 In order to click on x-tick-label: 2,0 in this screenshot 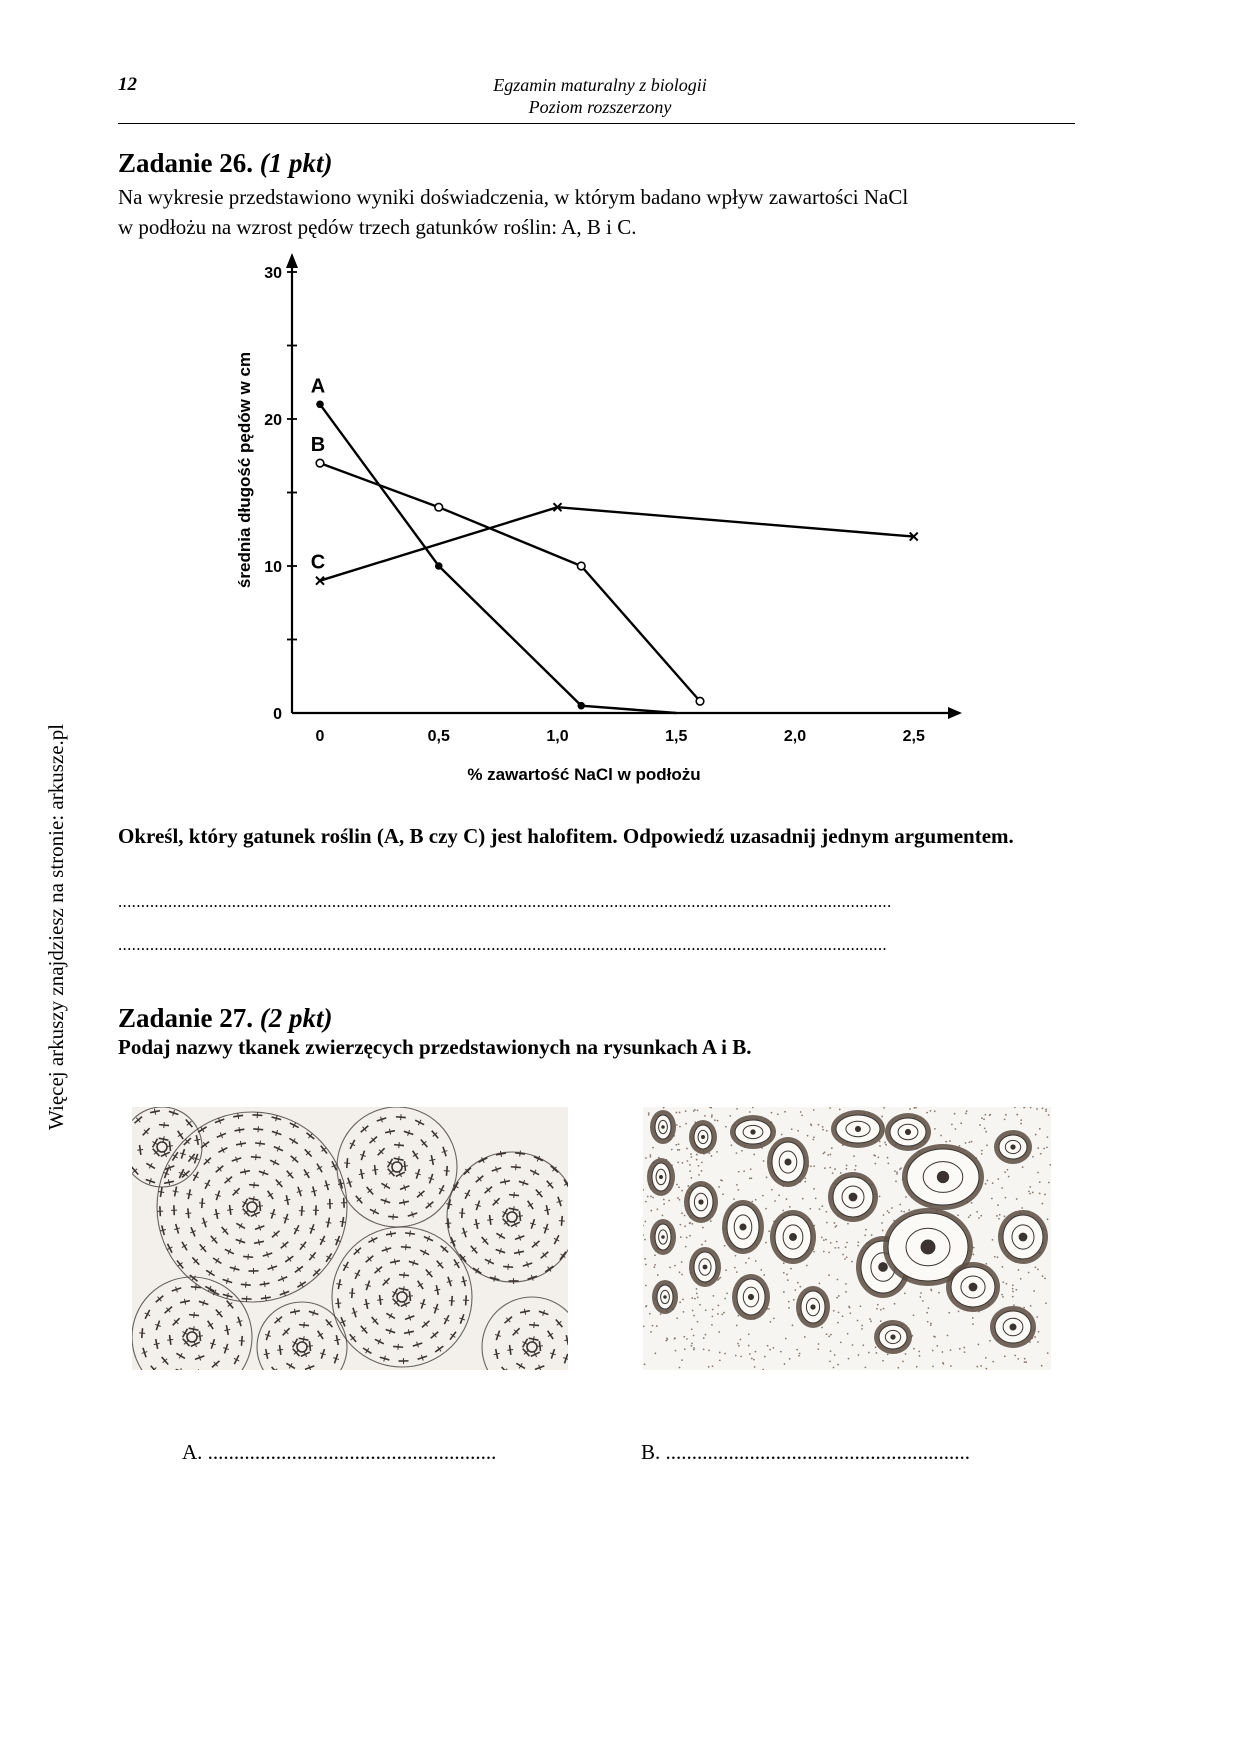, I will do `click(795, 736)`.